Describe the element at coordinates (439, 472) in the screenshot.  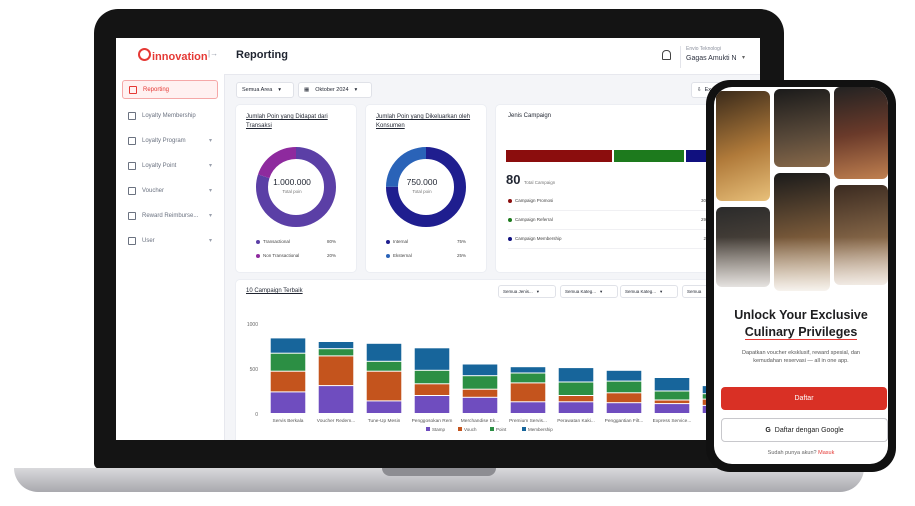
I see `laptop-notch` at that location.